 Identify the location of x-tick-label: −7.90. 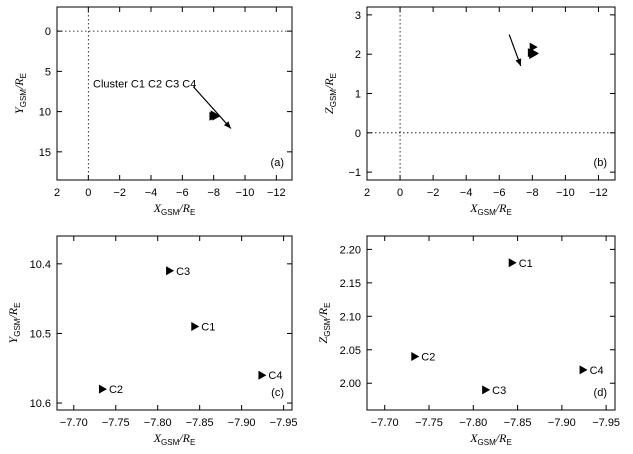
(242, 423).